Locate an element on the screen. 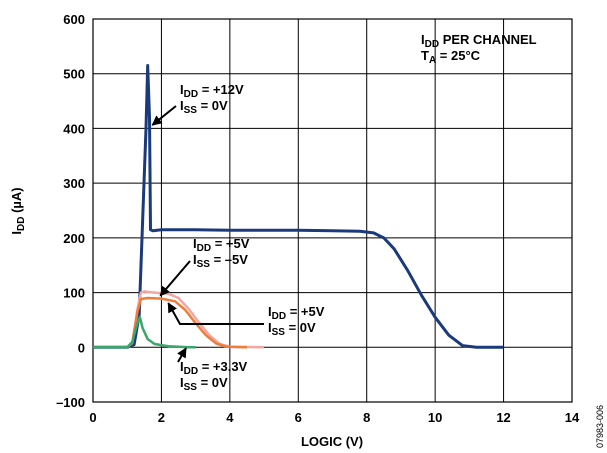 The width and height of the screenshot is (607, 453). annotation-1-line-1: IDD = +12V is located at coordinates (212, 91).